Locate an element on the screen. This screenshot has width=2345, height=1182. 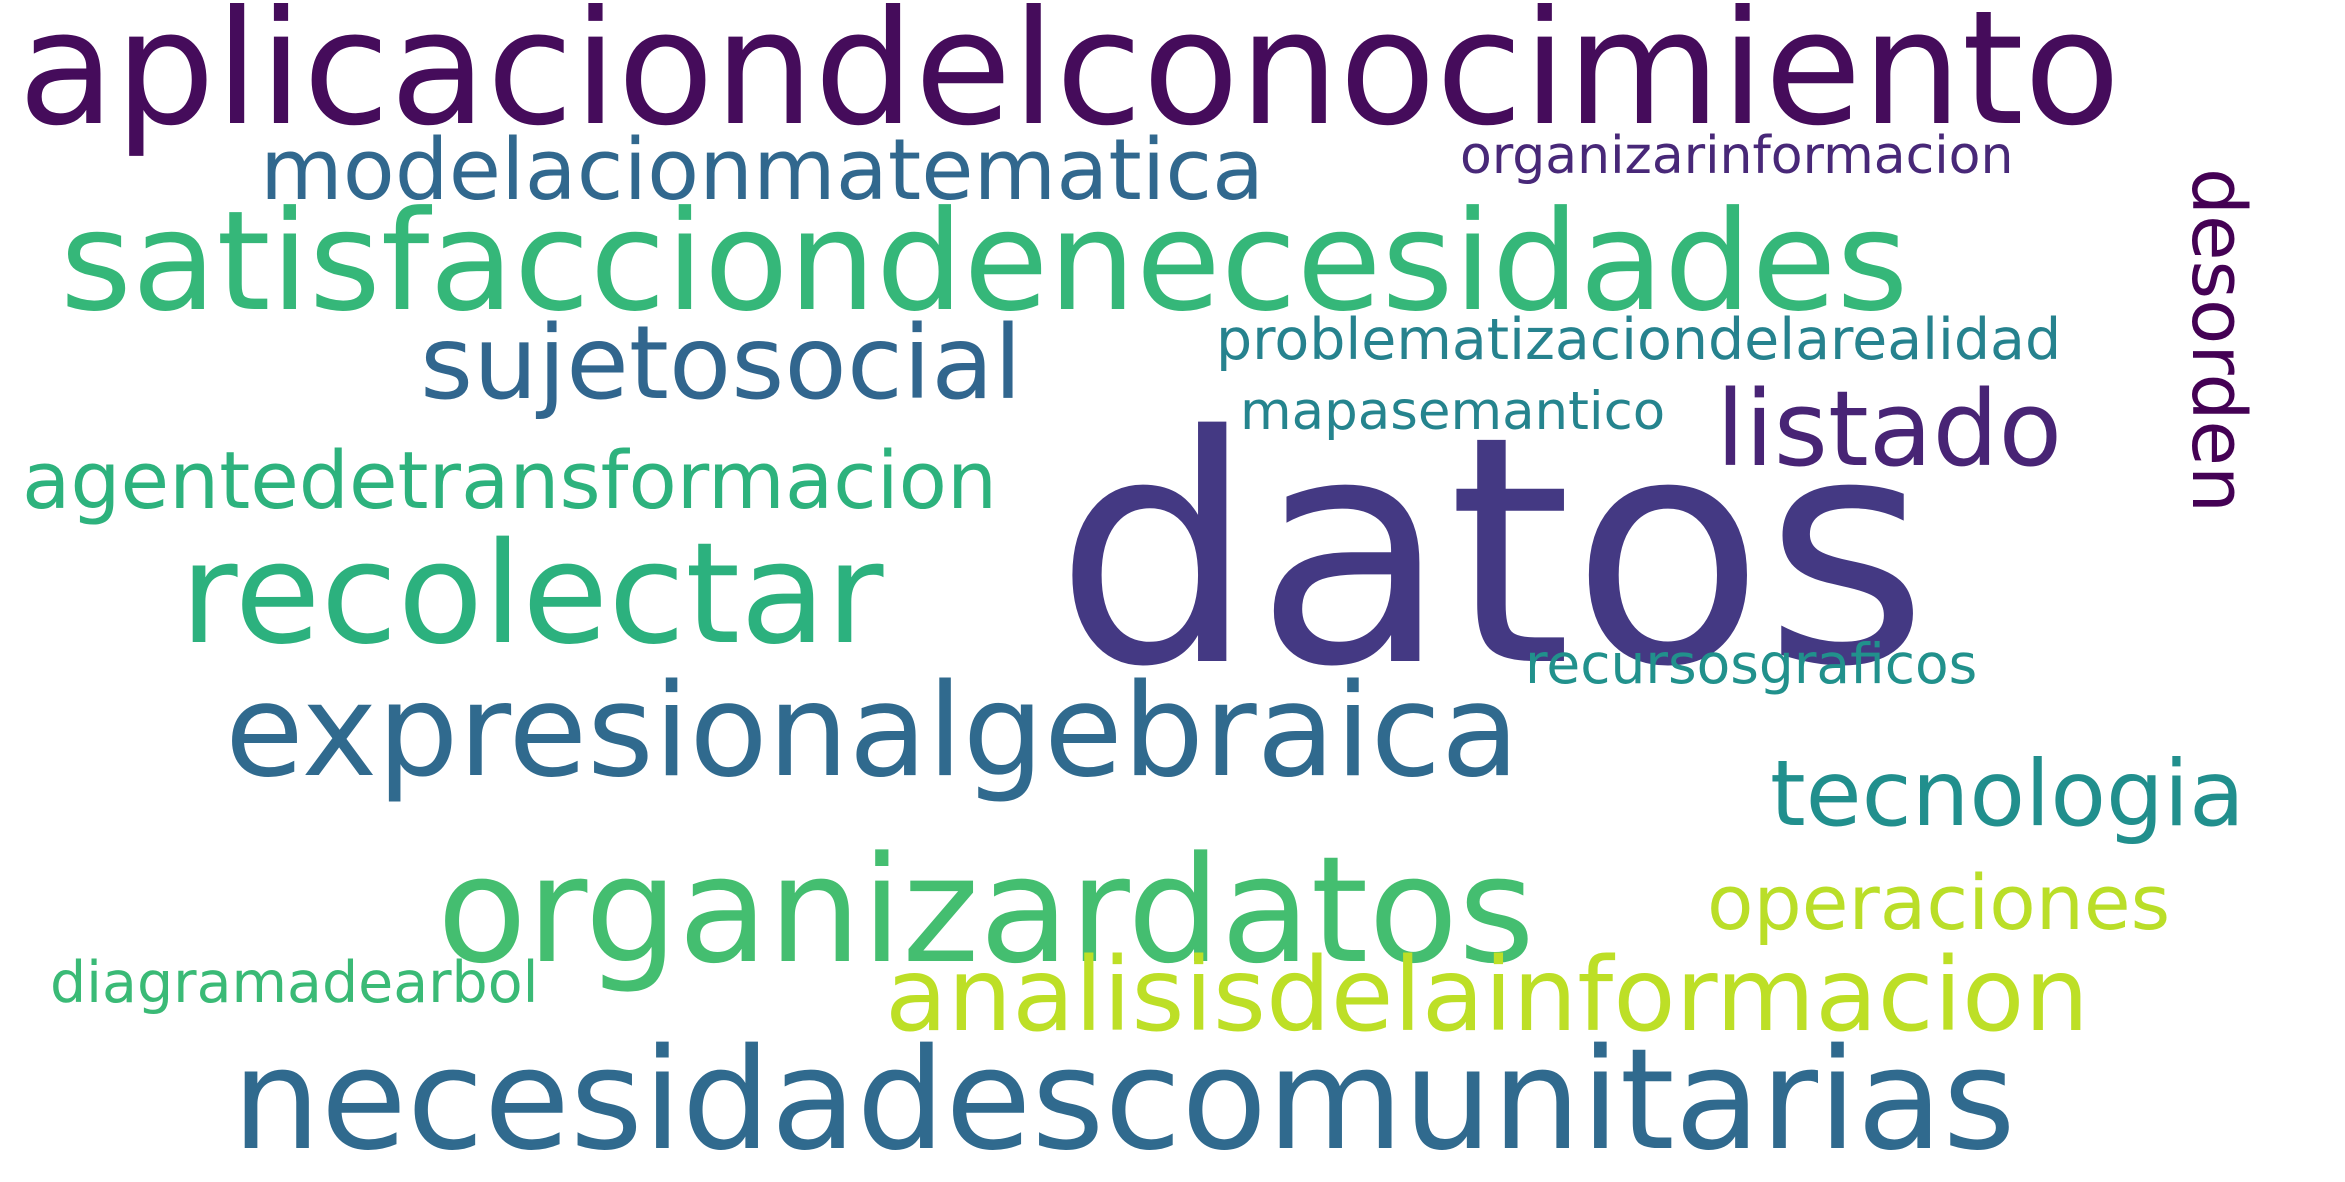
word-desorden: desorden is located at coordinates (2218, 340).